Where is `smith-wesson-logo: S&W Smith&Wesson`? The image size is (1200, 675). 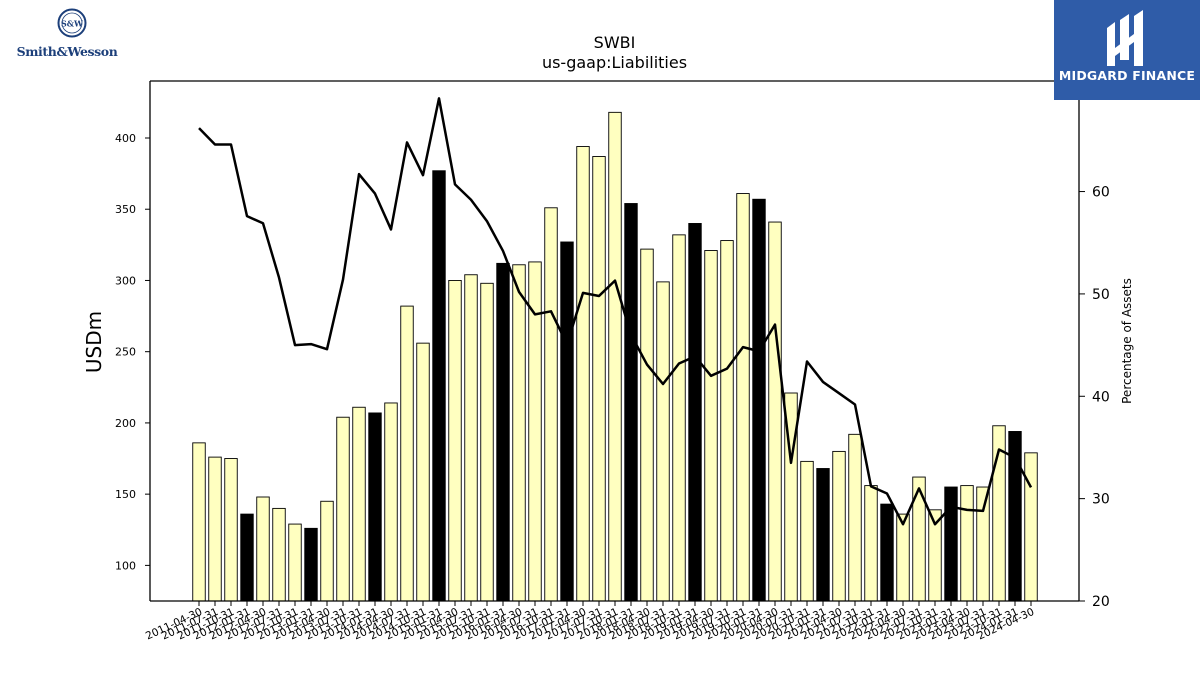
smith-wesson-logo: S&W Smith&Wesson is located at coordinates (67, 33).